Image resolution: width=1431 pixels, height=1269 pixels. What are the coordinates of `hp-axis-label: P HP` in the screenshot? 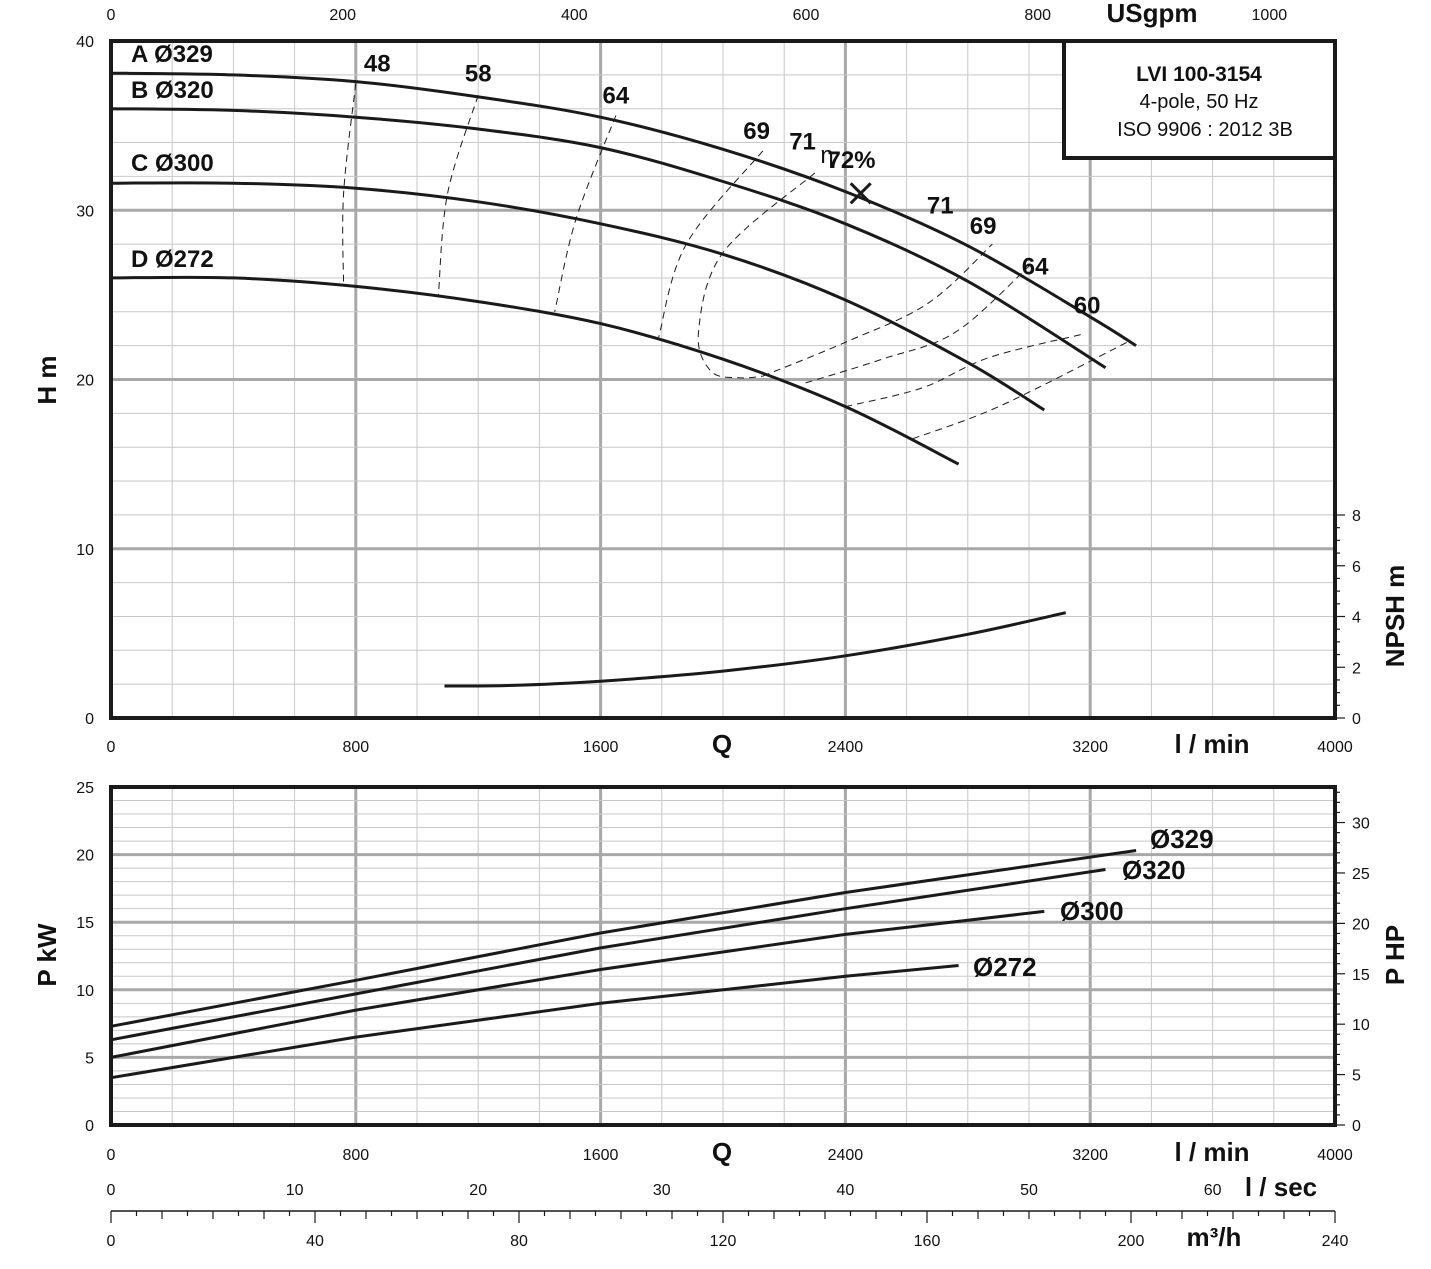 It's located at (1395, 955).